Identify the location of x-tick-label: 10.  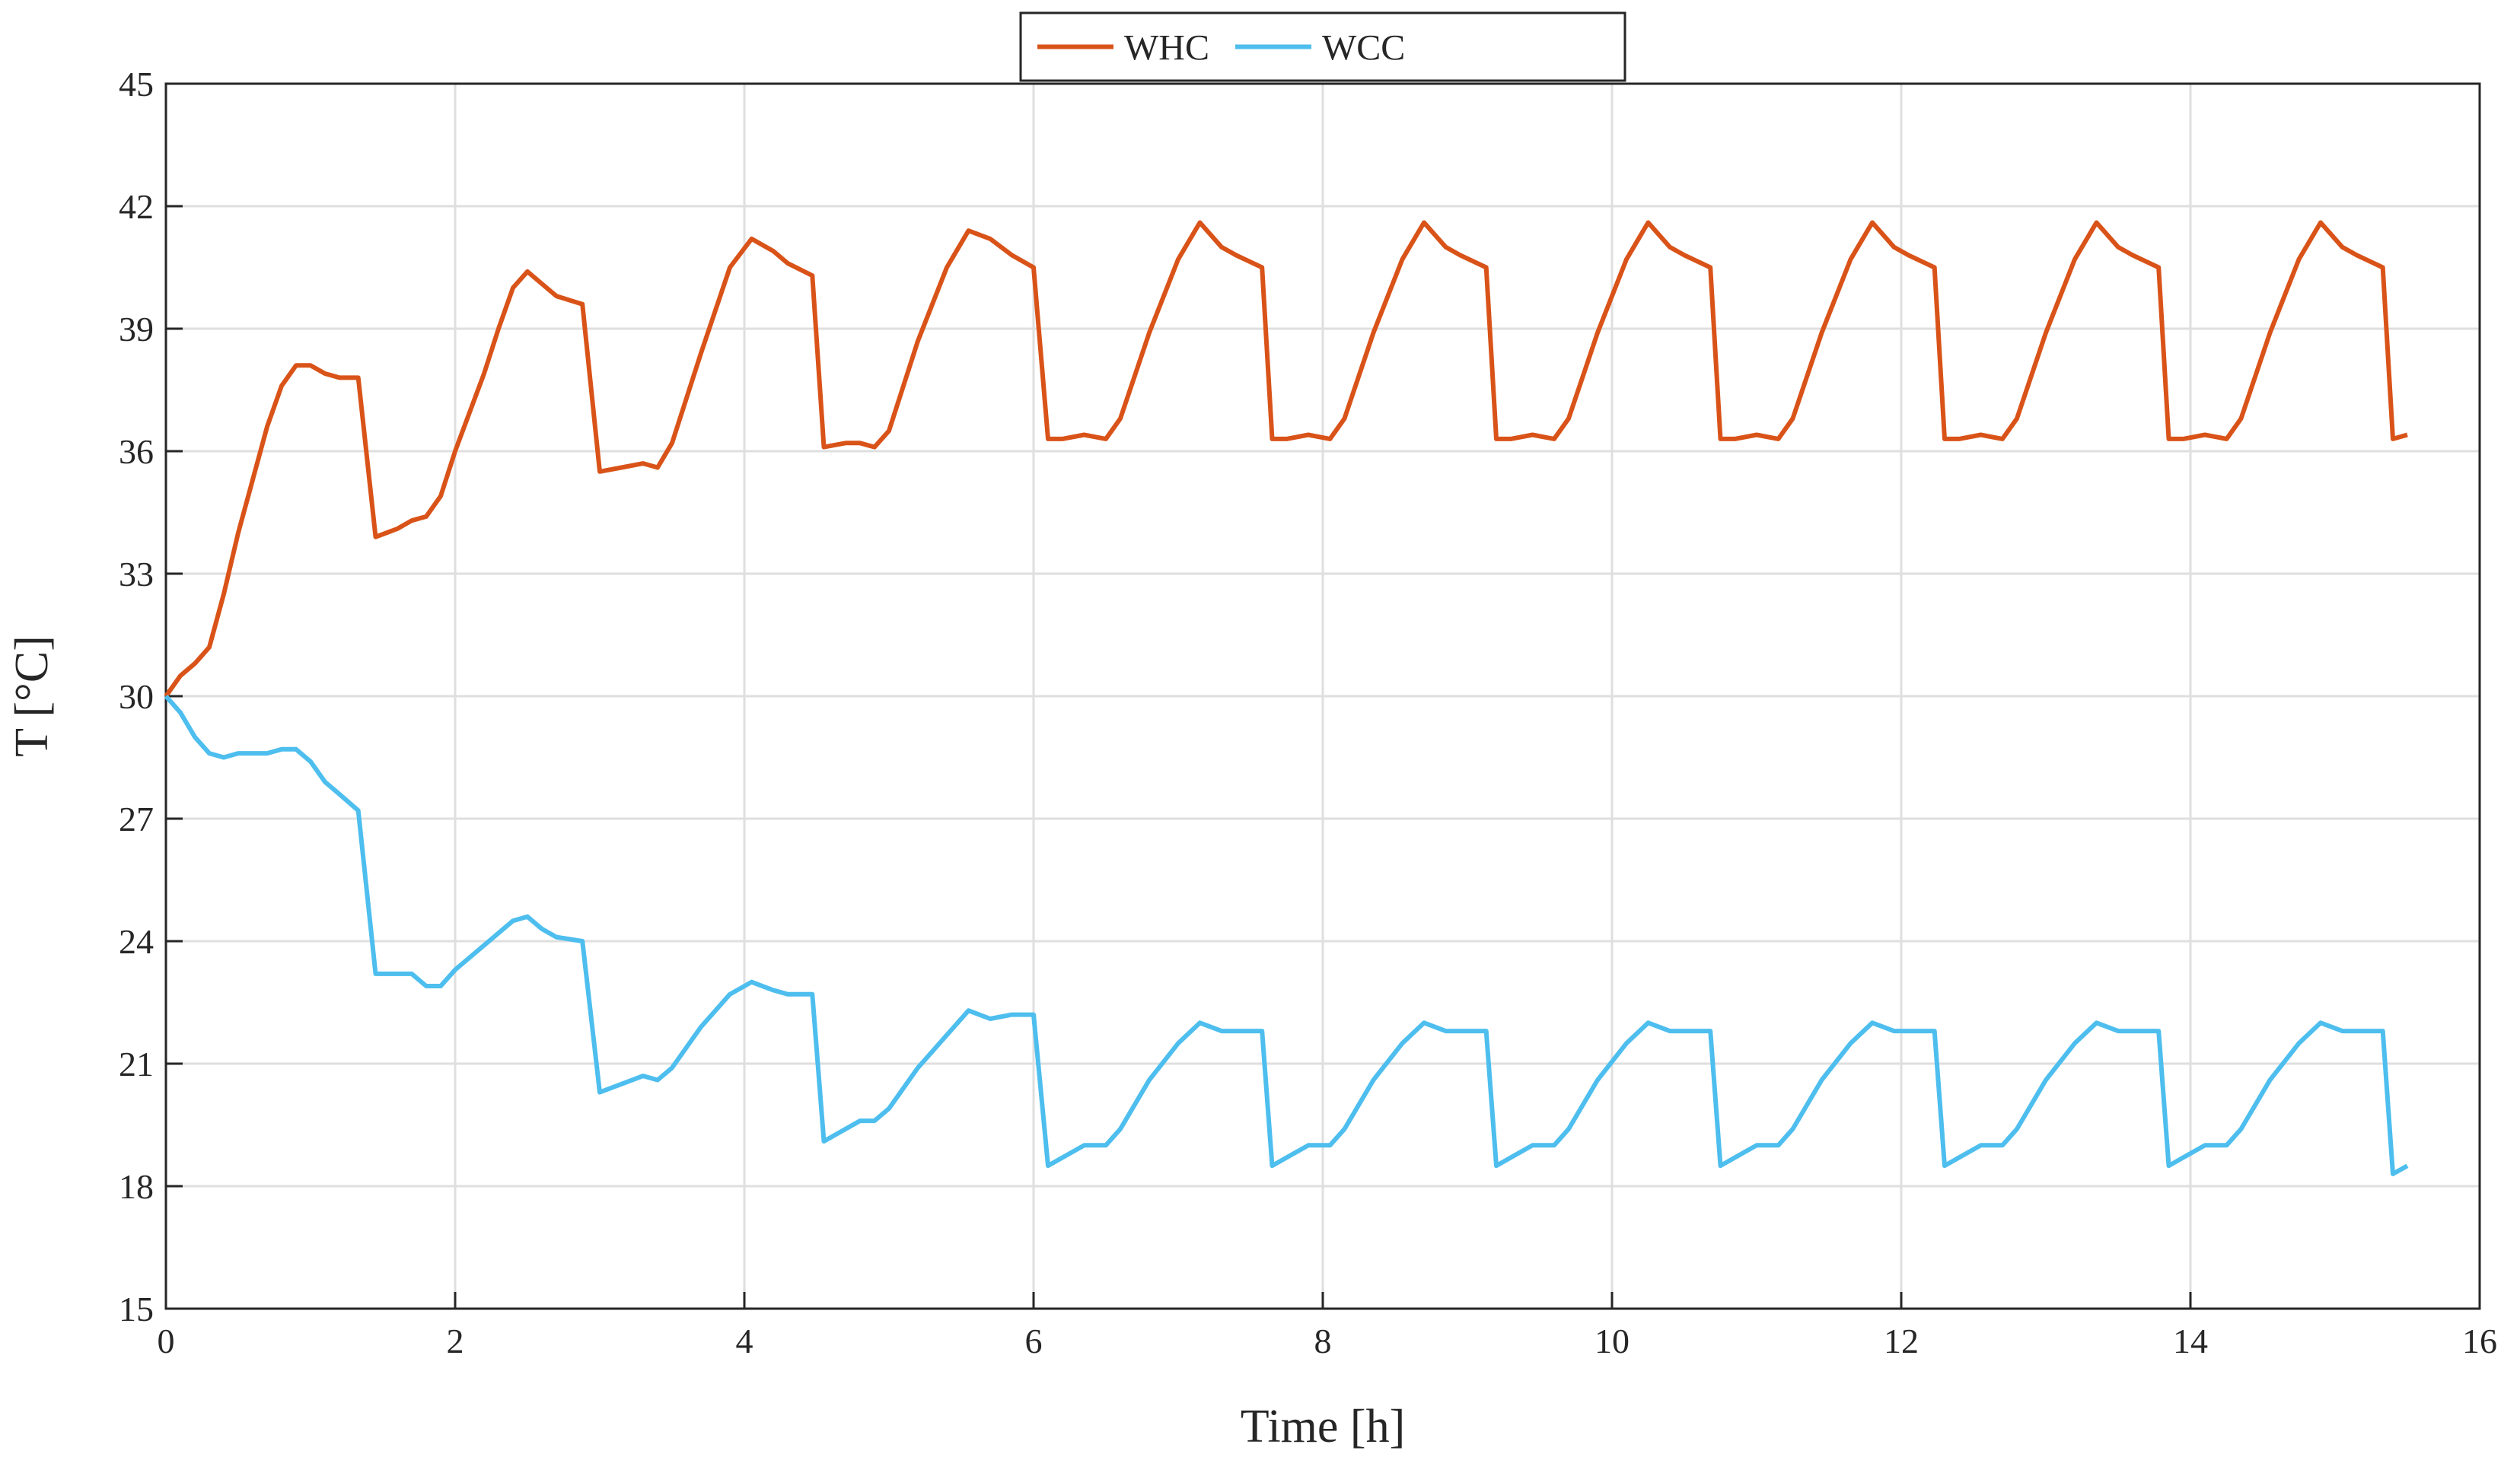
(1612, 1341).